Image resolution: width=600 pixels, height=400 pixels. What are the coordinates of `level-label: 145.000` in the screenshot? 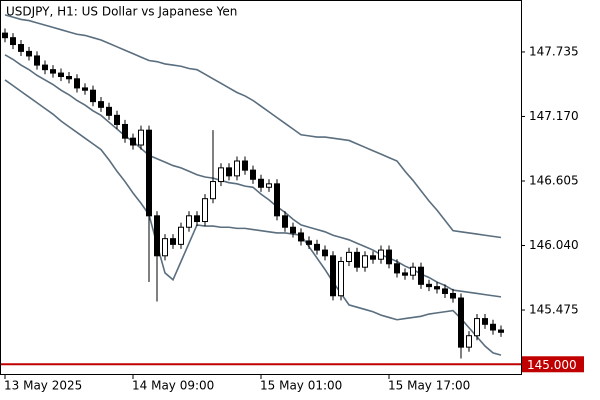 It's located at (552, 365).